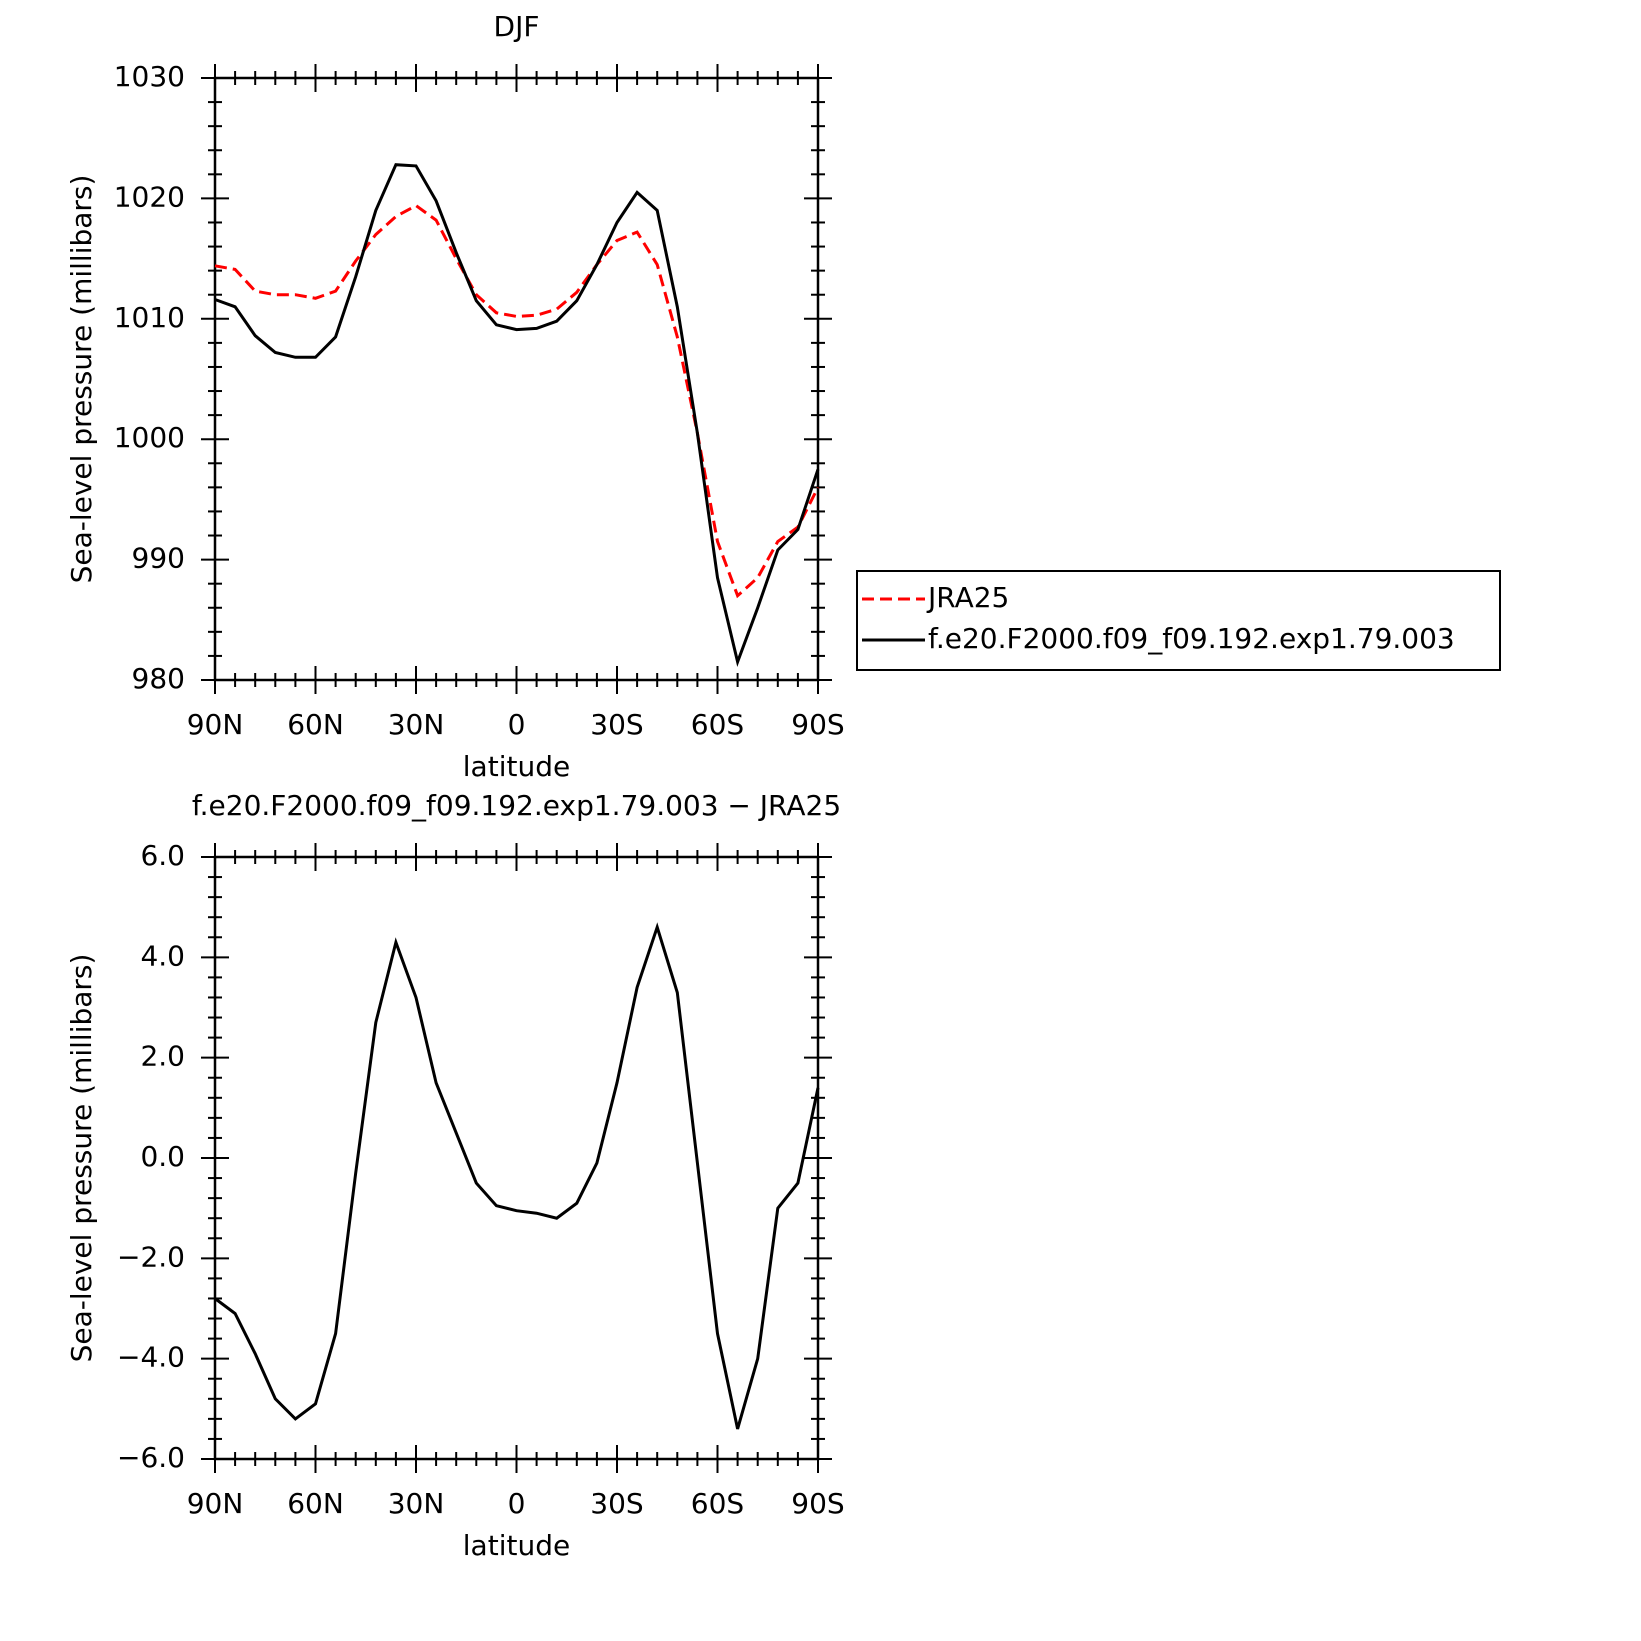 This screenshot has height=1641, width=1641. I want to click on y-tick-label: −4.0, so click(151, 1357).